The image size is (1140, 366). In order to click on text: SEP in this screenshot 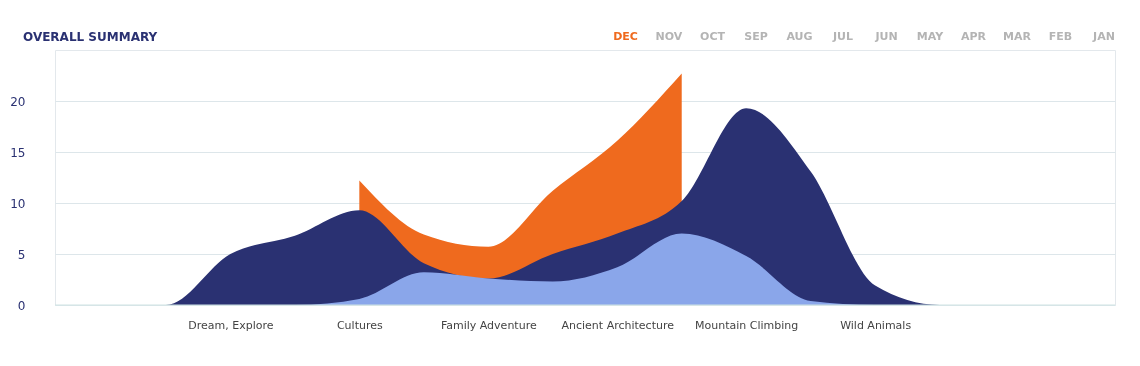, I will do `click(756, 36)`.